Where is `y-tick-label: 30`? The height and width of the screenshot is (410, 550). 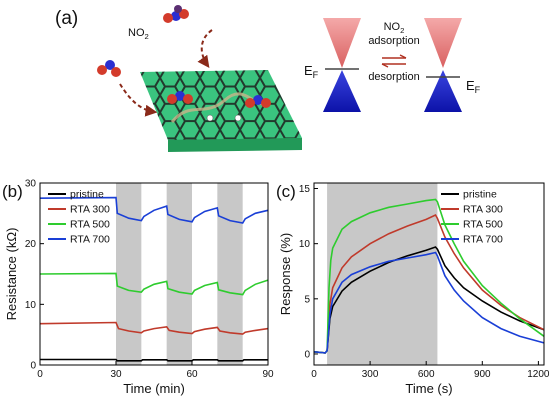
y-tick-label: 30 is located at coordinates (31, 184).